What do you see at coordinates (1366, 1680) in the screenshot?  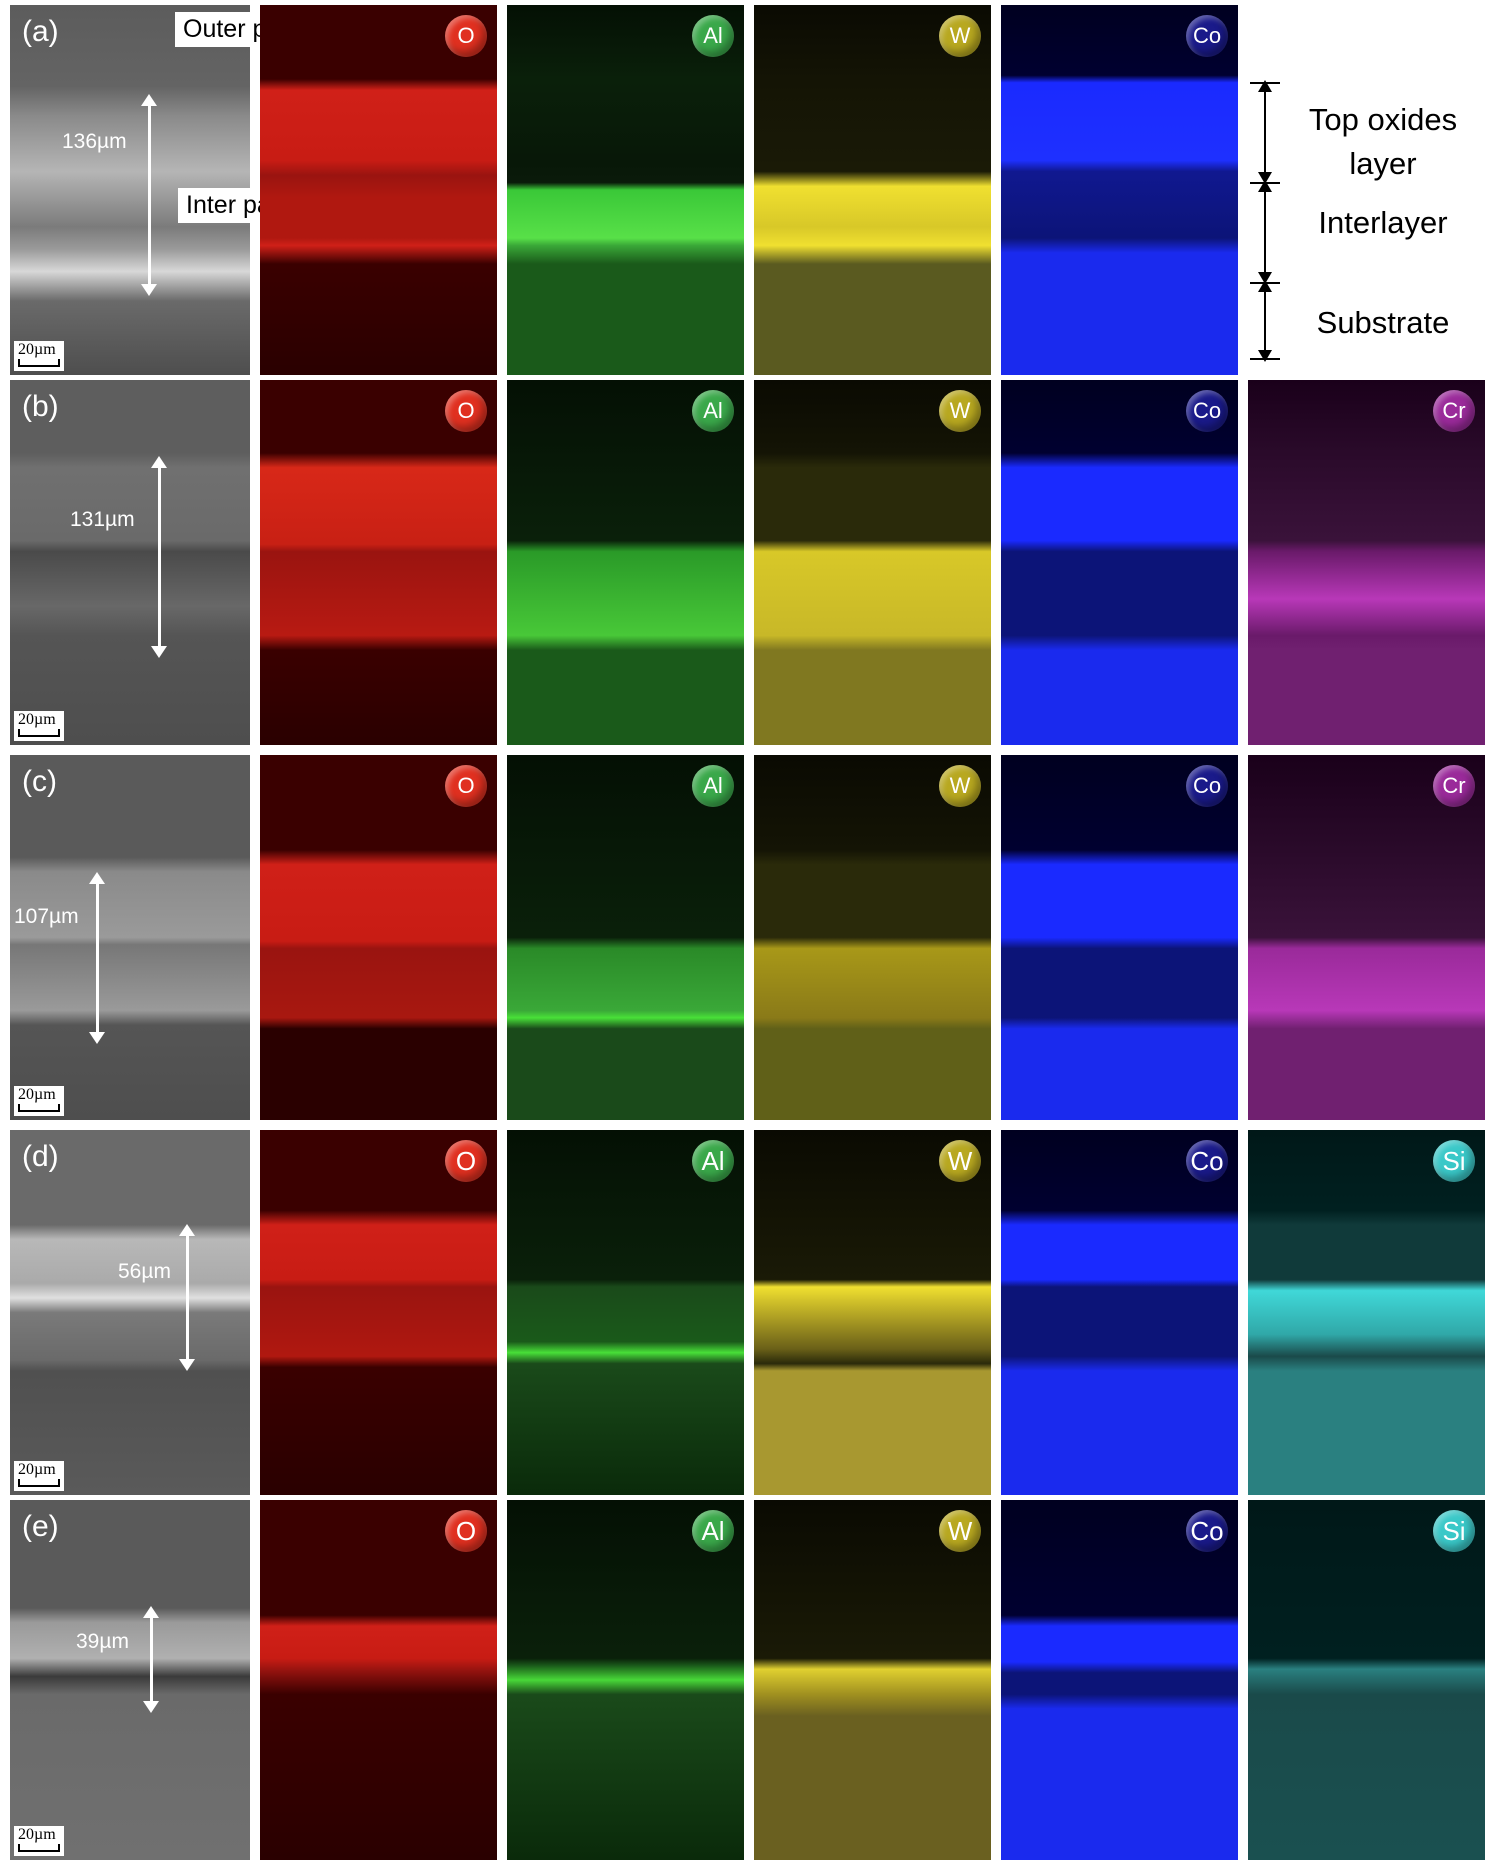 I see `map-e-Si: Si` at bounding box center [1366, 1680].